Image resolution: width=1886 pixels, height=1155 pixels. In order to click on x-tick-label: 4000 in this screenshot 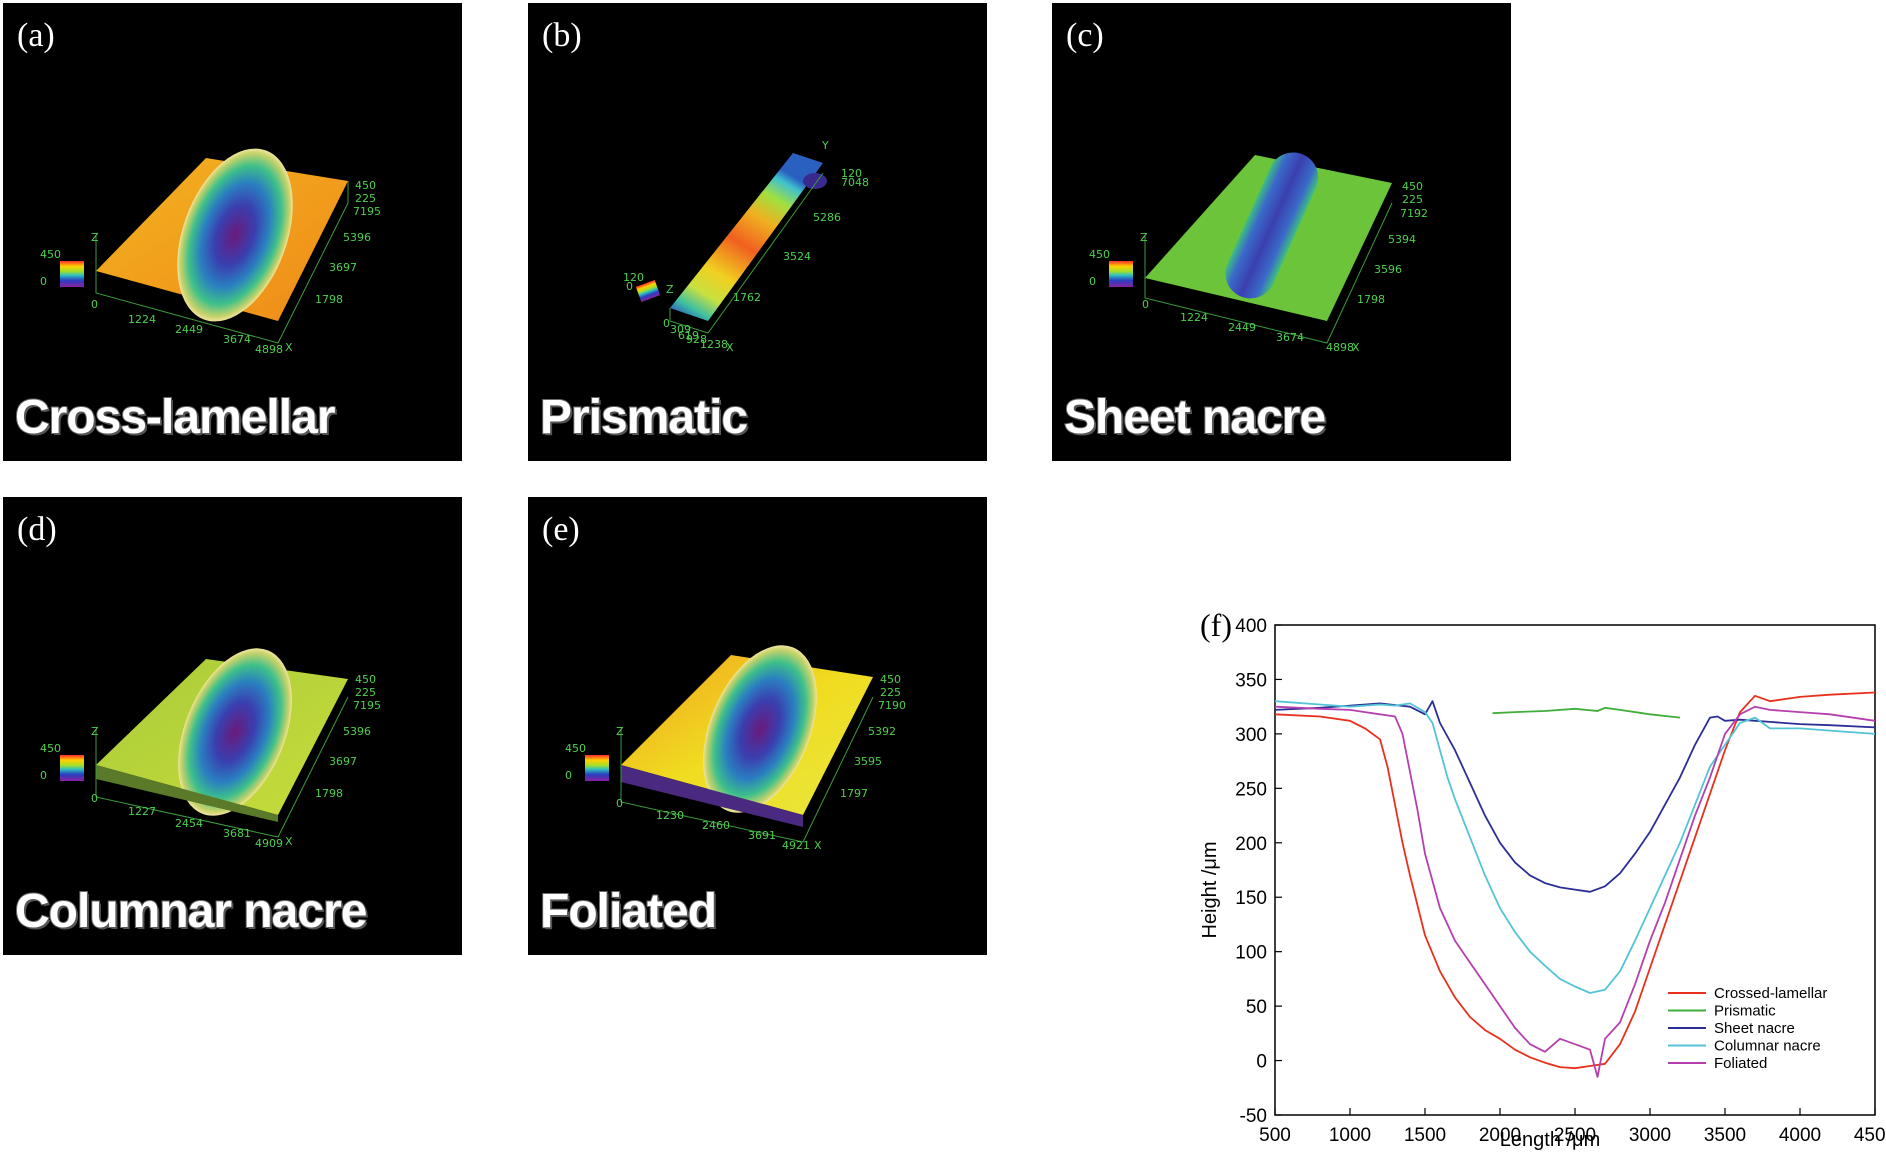, I will do `click(1800, 1135)`.